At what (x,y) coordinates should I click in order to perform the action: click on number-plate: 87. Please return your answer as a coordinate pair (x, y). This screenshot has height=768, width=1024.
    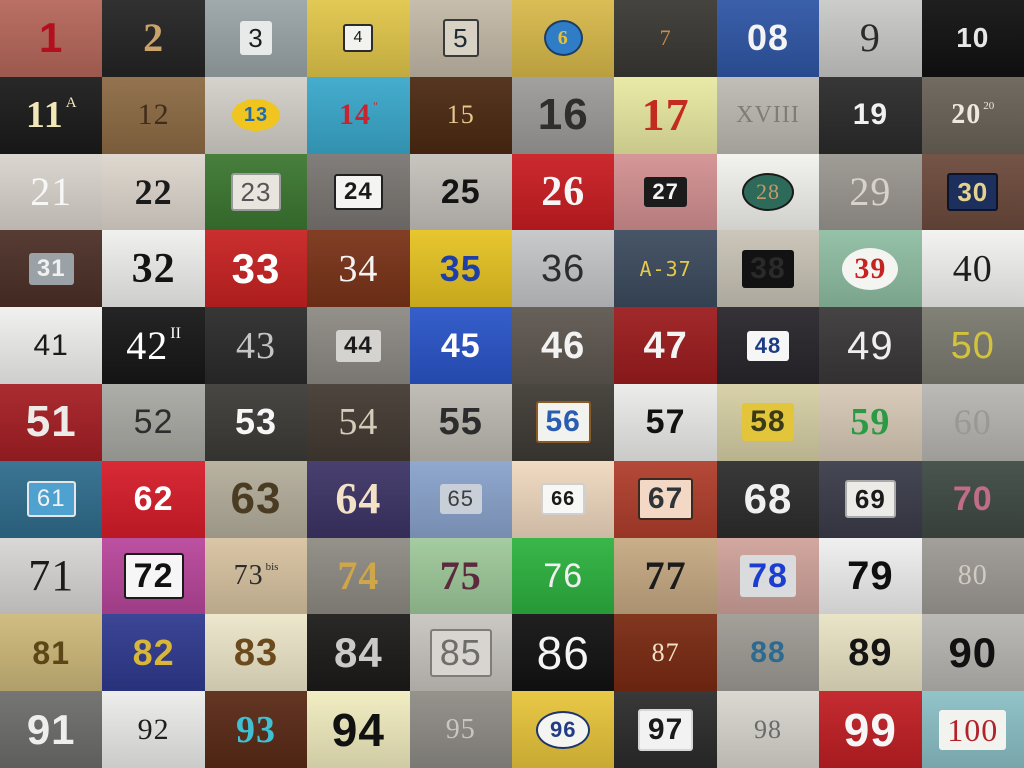
    Looking at the image, I should click on (666, 652).